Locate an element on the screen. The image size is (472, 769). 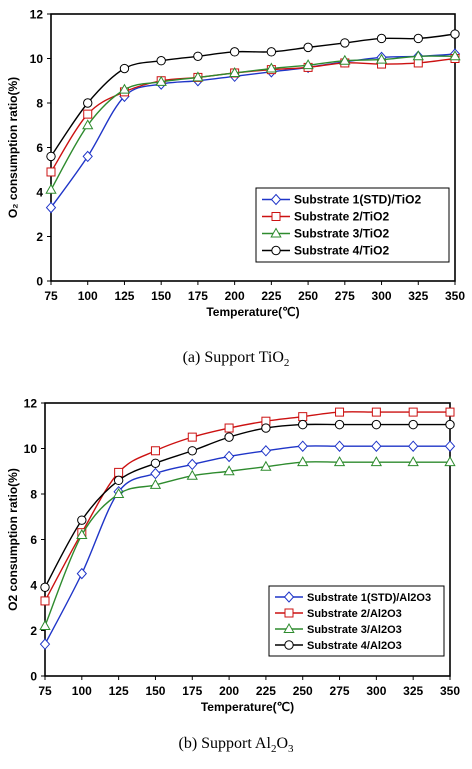
legend-label: Substrate 1(STD)/TiO2 is located at coordinates (357, 200).